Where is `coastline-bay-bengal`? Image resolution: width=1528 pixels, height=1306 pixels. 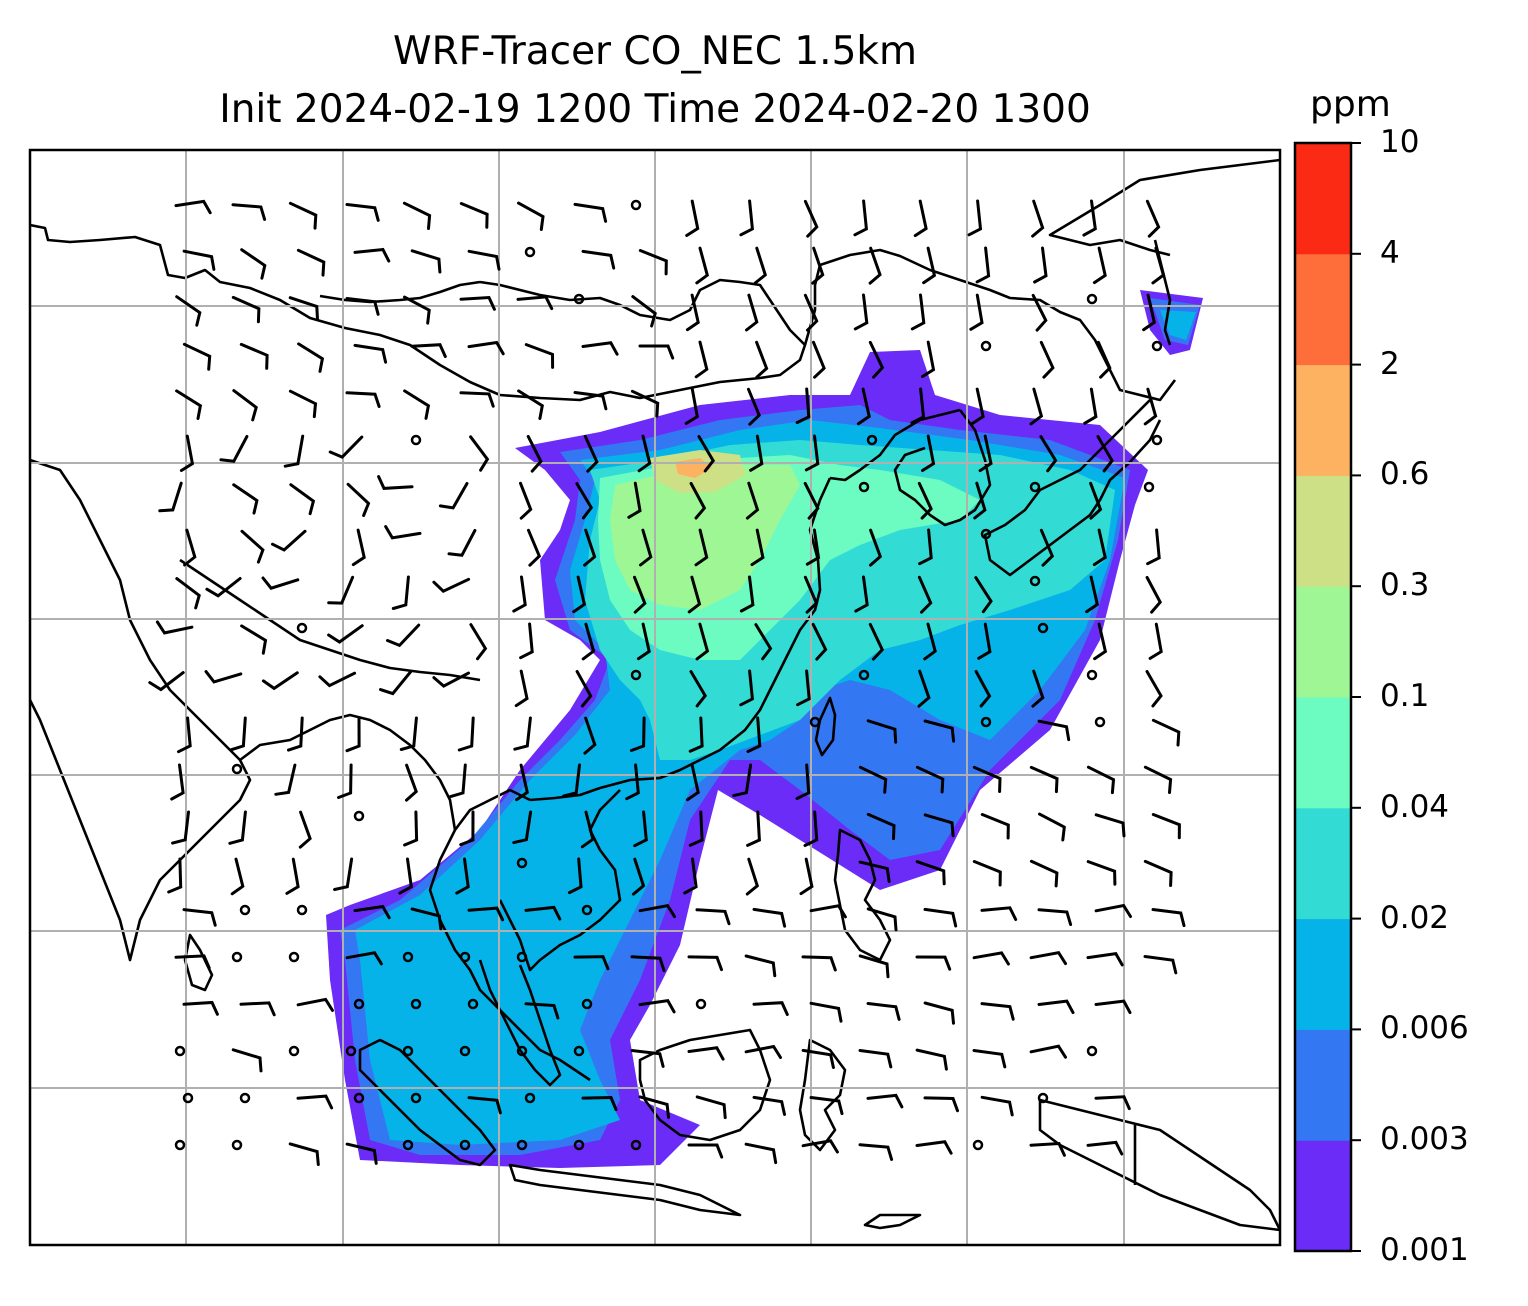
coastline-bay-bengal is located at coordinates (348, 772).